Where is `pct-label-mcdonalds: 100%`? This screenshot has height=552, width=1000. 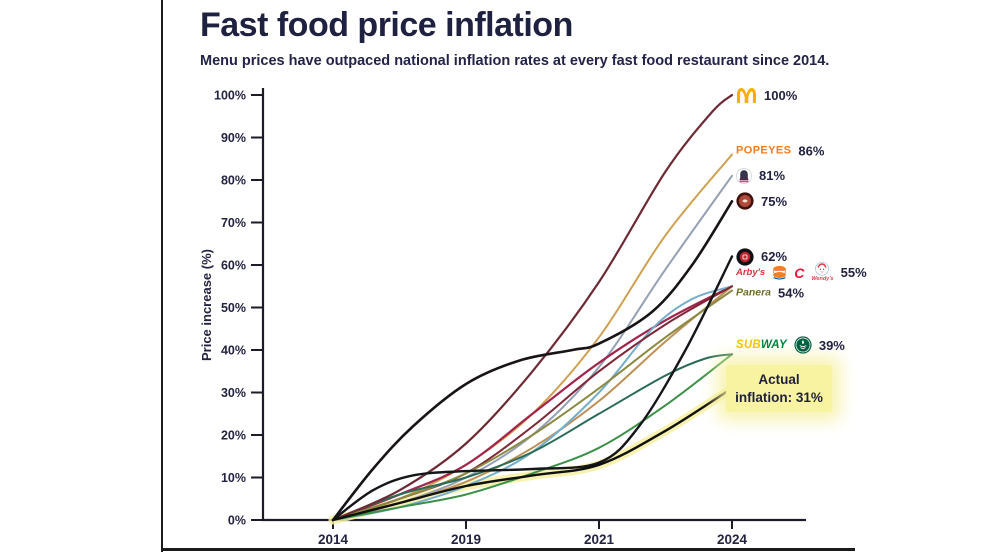
pct-label-mcdonalds: 100% is located at coordinates (781, 95).